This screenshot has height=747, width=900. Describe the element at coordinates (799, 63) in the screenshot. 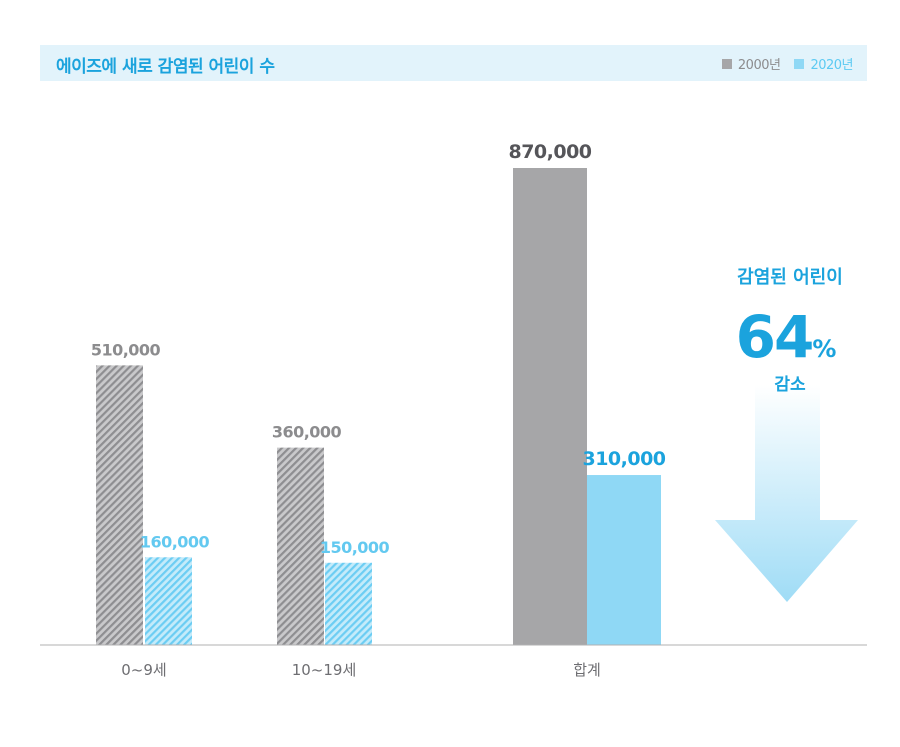

I see `legend-swatch-2020` at that location.